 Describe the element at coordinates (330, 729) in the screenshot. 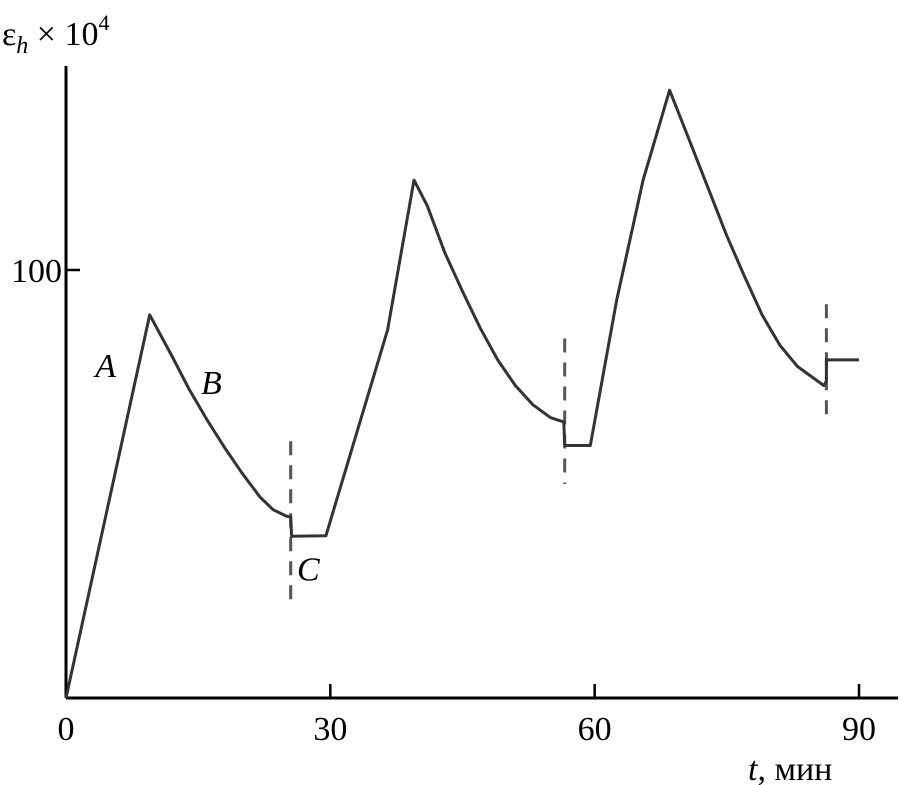

I see `x-tick-label: 30` at that location.